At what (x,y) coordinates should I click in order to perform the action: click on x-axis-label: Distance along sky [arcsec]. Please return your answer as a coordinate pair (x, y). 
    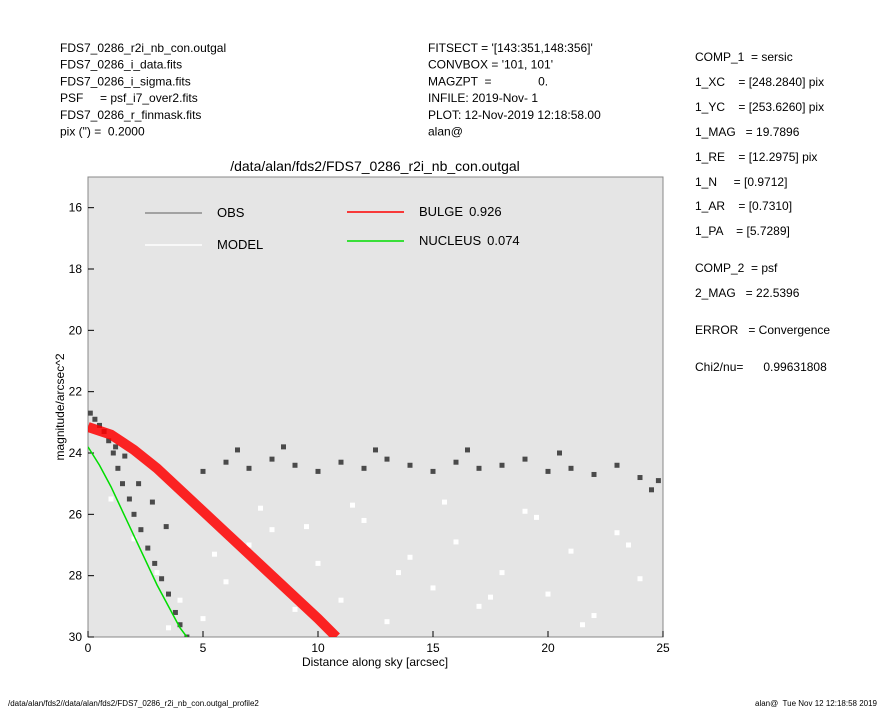
    Looking at the image, I should click on (375, 662).